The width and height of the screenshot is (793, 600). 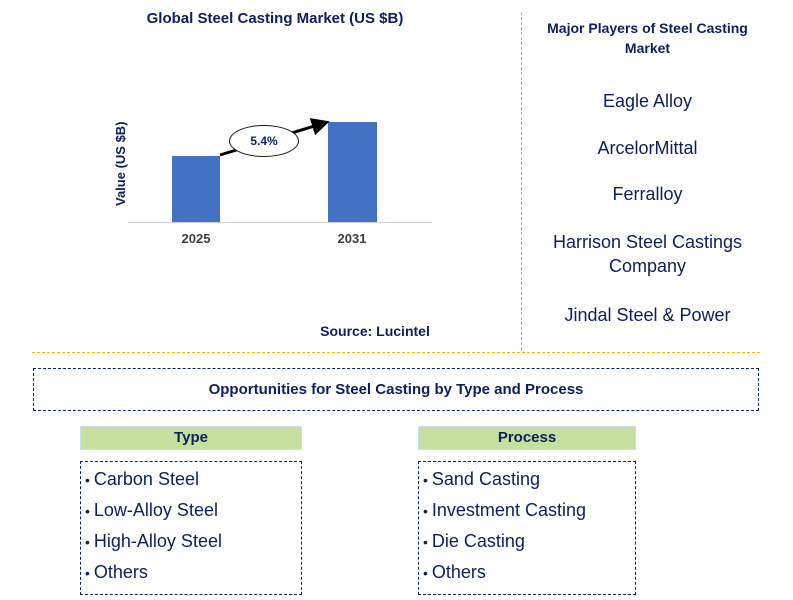 What do you see at coordinates (375, 331) in the screenshot?
I see `source-label: Source: Lucintel` at bounding box center [375, 331].